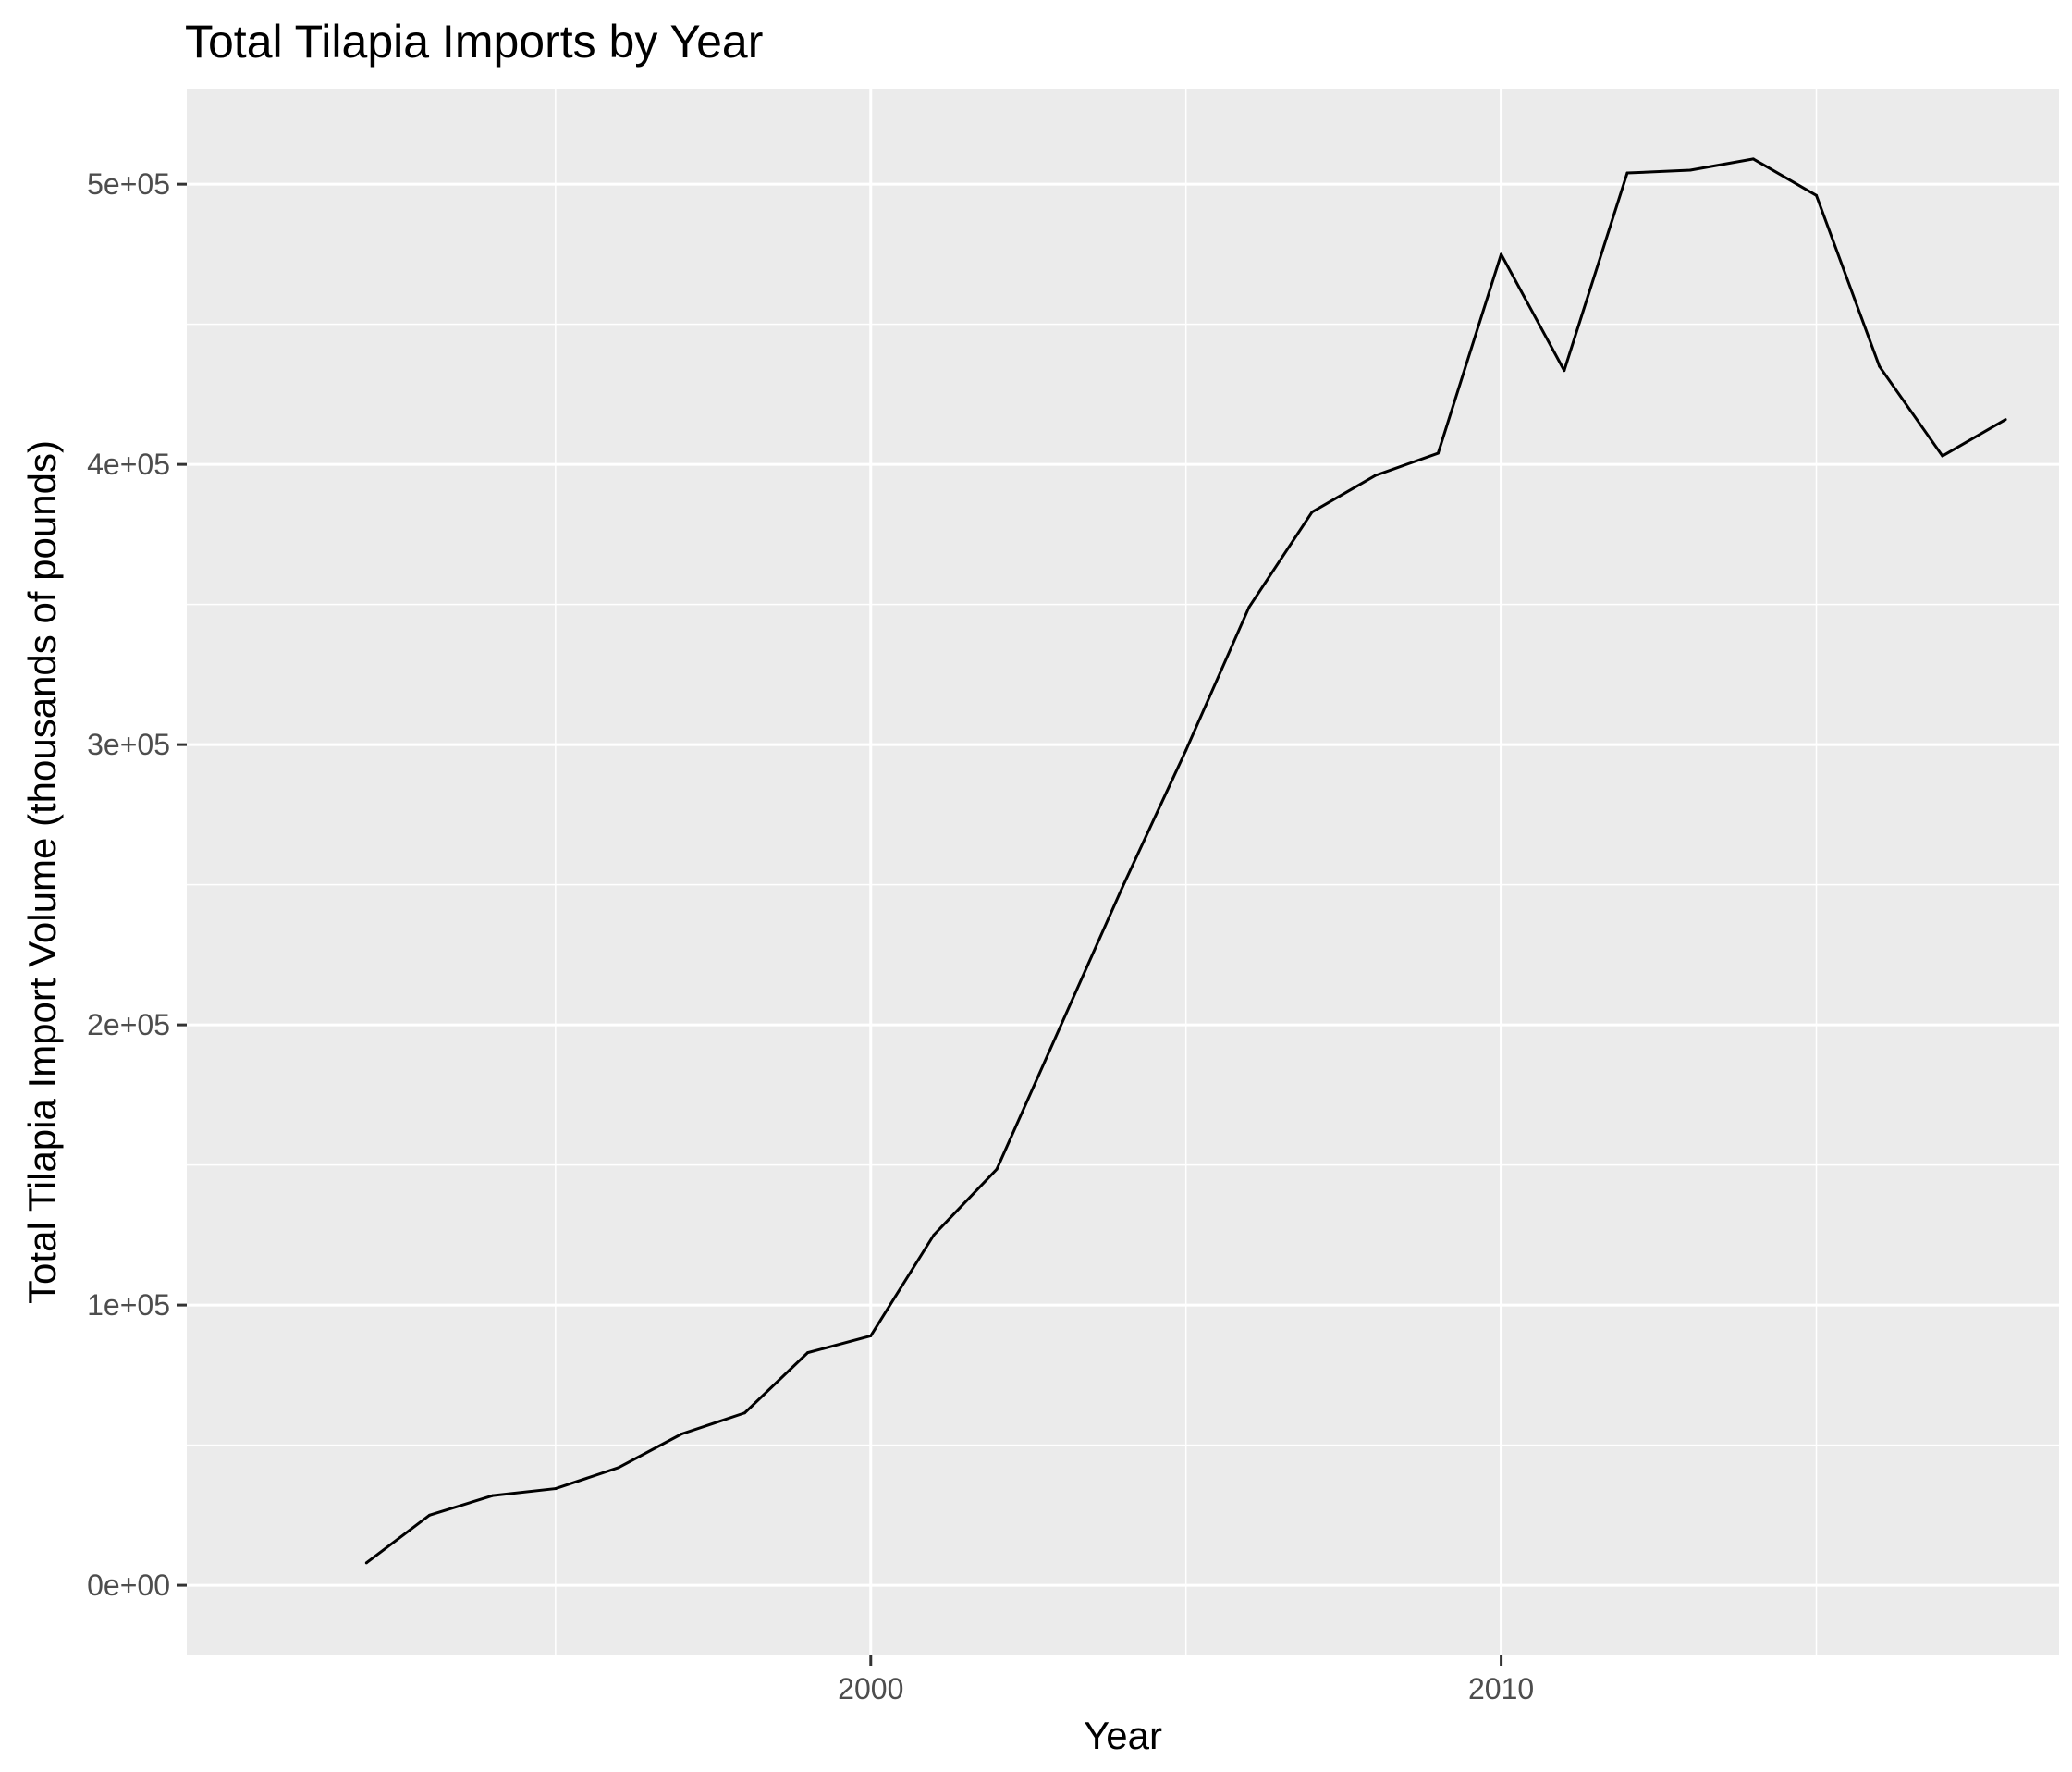 The image size is (2072, 1772). I want to click on y-tick-label: 4e+05, so click(128, 464).